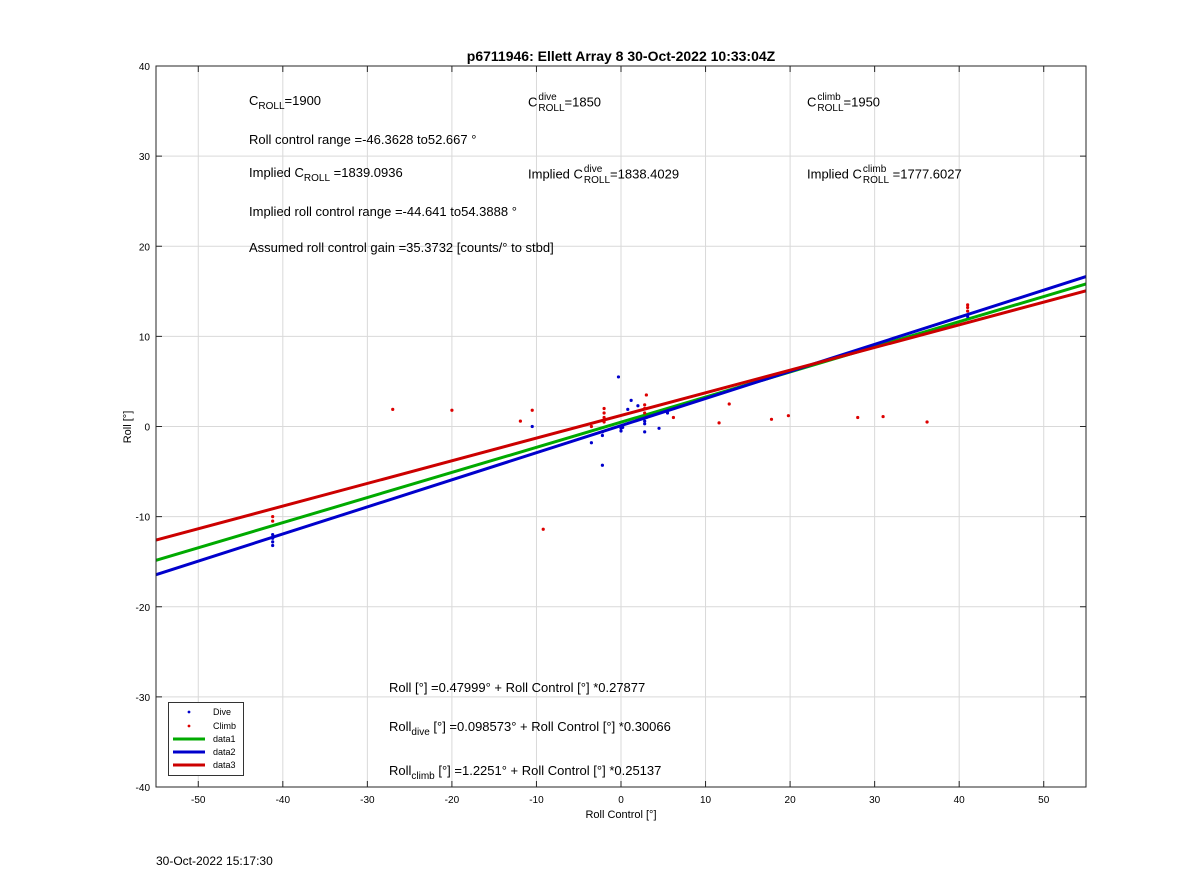  Describe the element at coordinates (214, 861) in the screenshot. I see `footer-timestamp: 30-Oct-2022 15:17:30` at that location.